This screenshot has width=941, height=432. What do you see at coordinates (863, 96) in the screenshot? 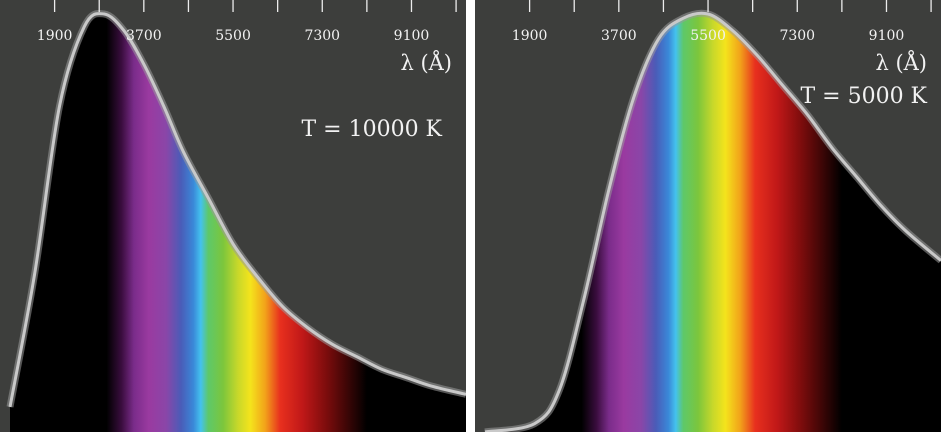
I see `temperature-label: T = 5000 K` at bounding box center [863, 96].